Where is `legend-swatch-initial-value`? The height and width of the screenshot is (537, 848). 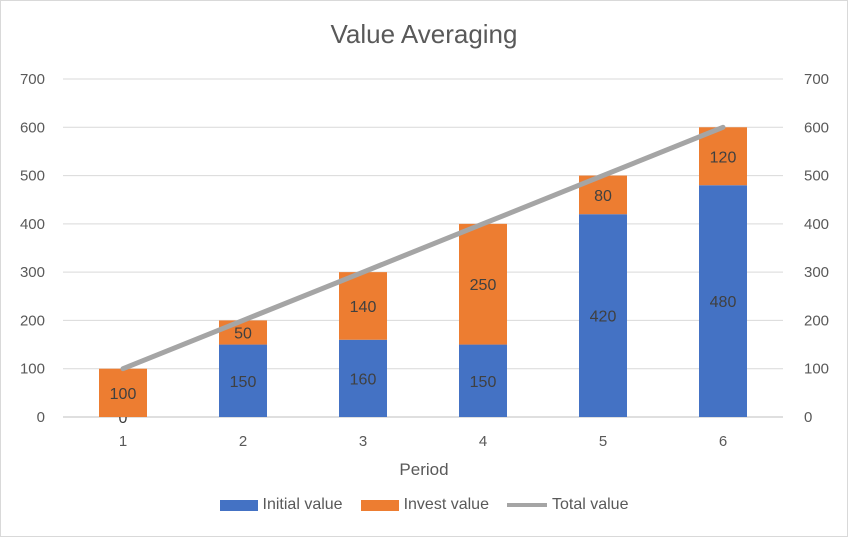
legend-swatch-initial-value is located at coordinates (238, 505).